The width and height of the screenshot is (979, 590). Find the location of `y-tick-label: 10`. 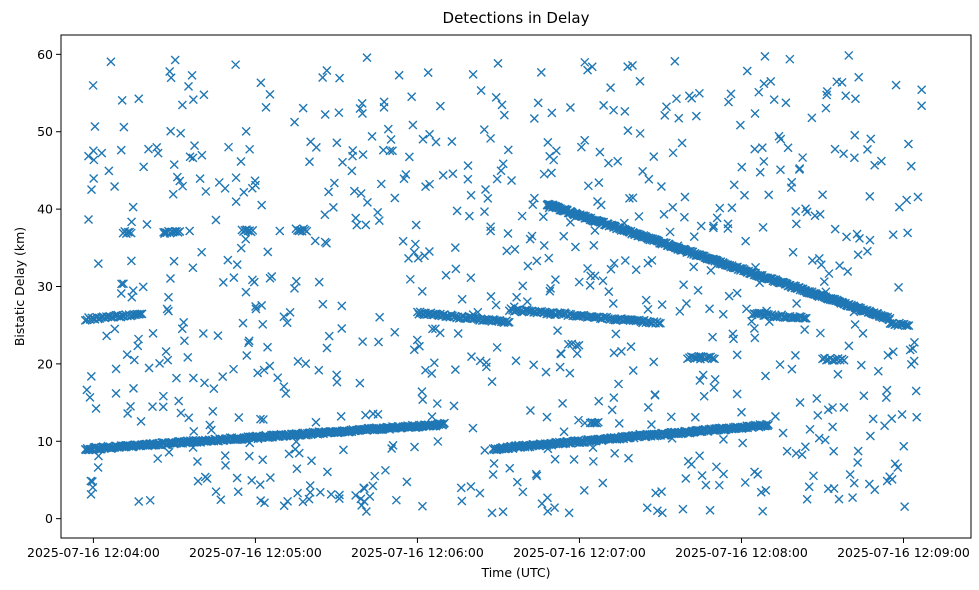

y-tick-label: 10 is located at coordinates (45, 441).